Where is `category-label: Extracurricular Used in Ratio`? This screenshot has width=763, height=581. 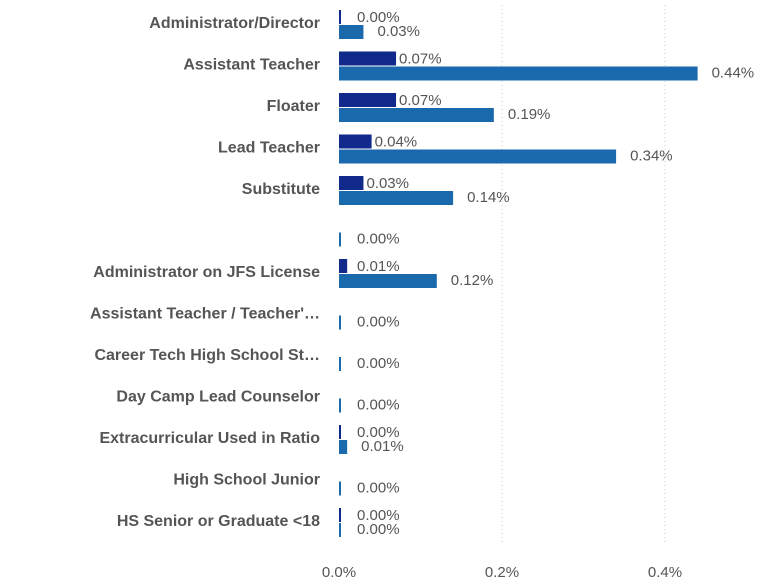
category-label: Extracurricular Used in Ratio is located at coordinates (209, 438).